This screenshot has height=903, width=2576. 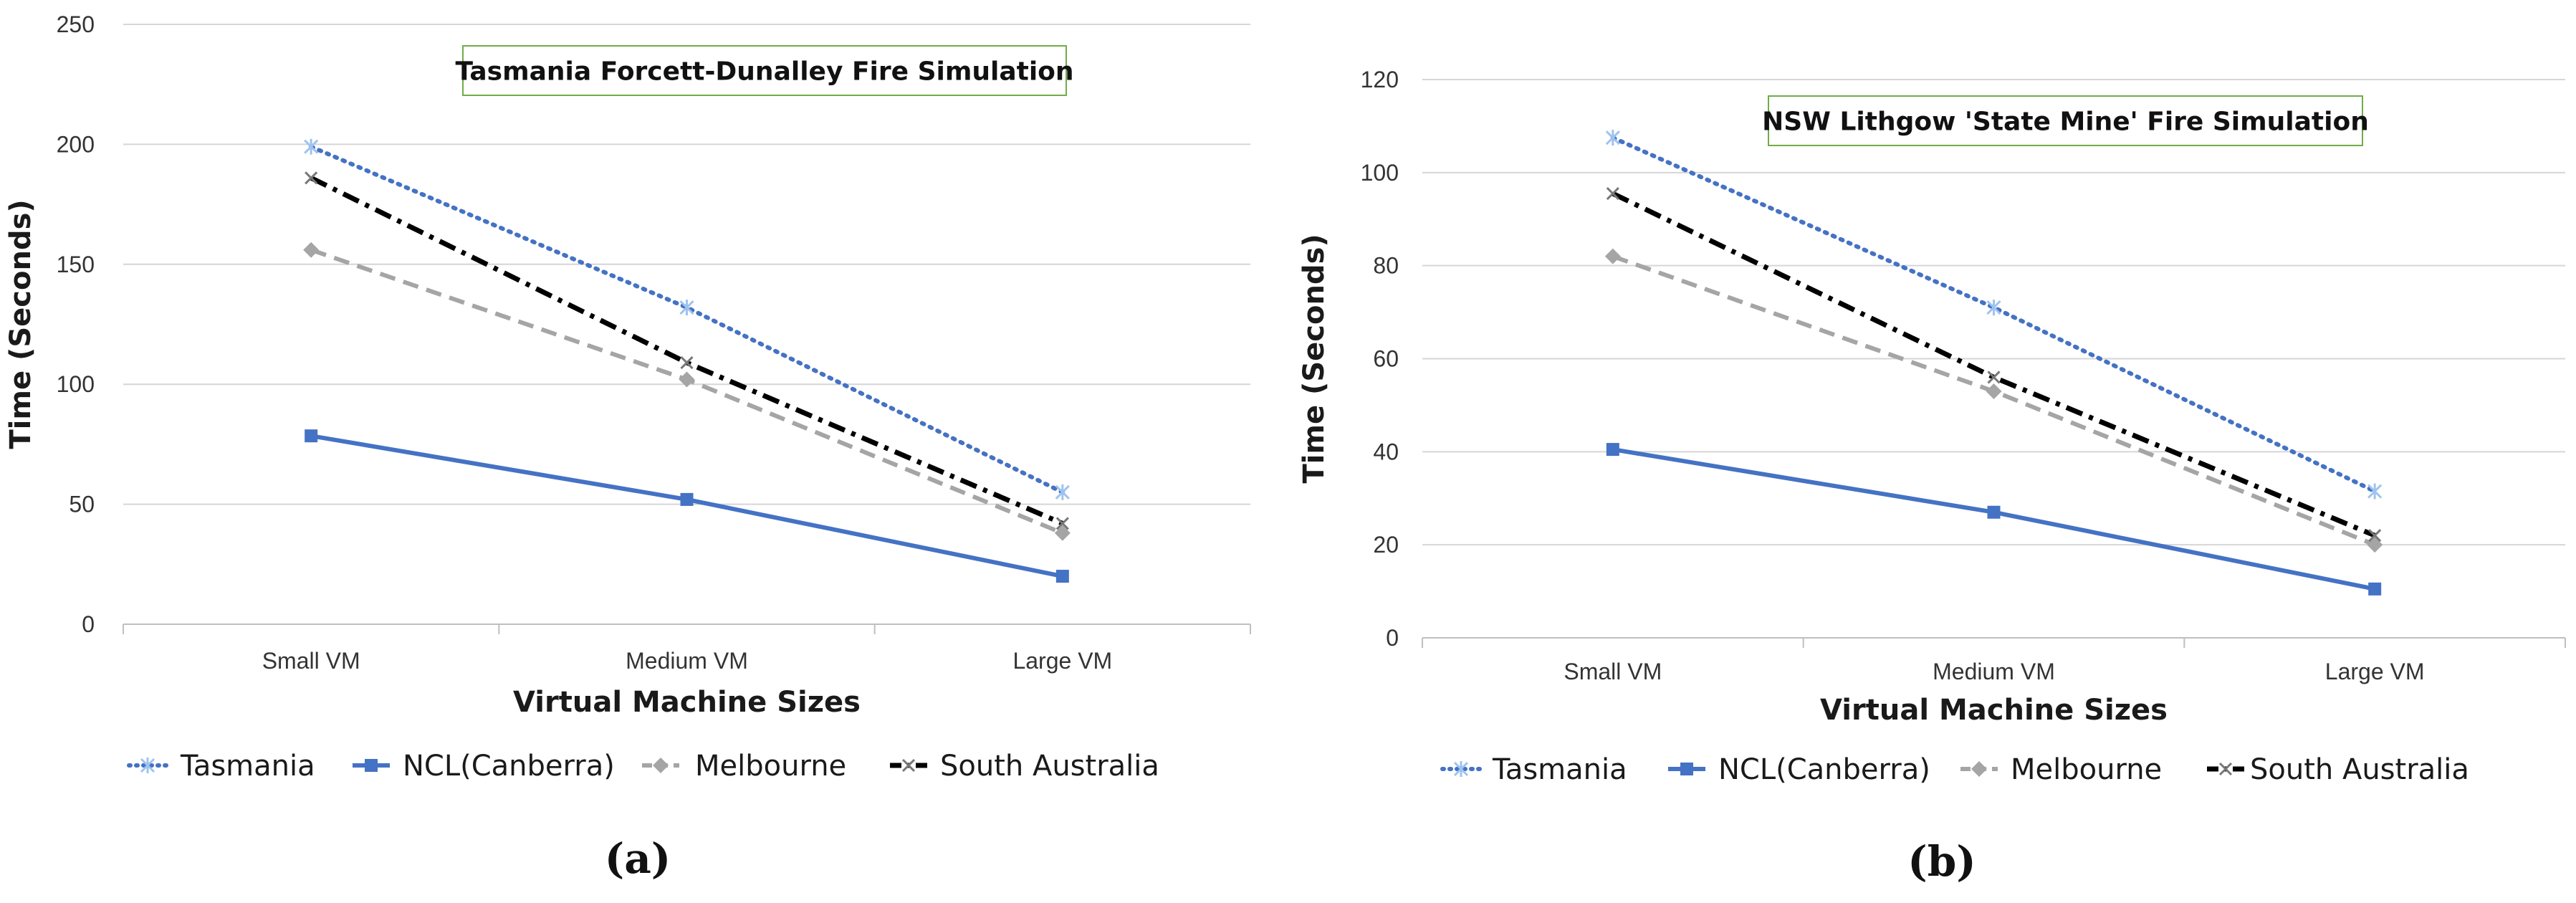 I want to click on y-tick-label: 200, so click(x=76, y=144).